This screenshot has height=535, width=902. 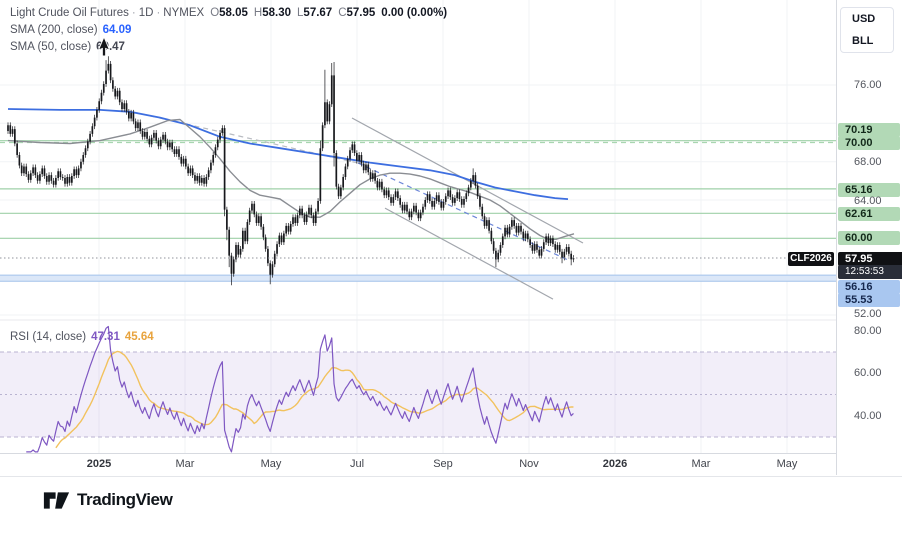 I want to click on price-axis-label: 57.95, so click(x=870, y=259).